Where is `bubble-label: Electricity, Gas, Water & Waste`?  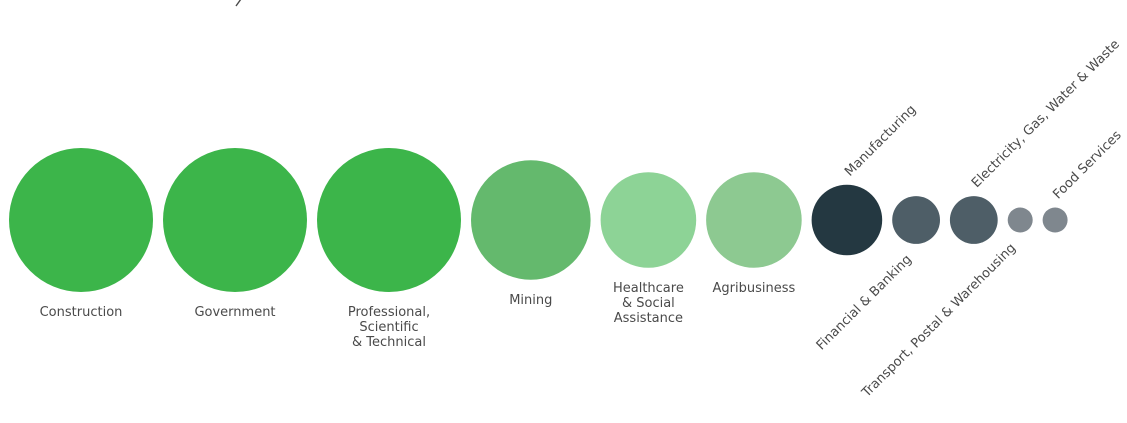
bubble-label: Electricity, Gas, Water & Waste is located at coordinates (1046, 114).